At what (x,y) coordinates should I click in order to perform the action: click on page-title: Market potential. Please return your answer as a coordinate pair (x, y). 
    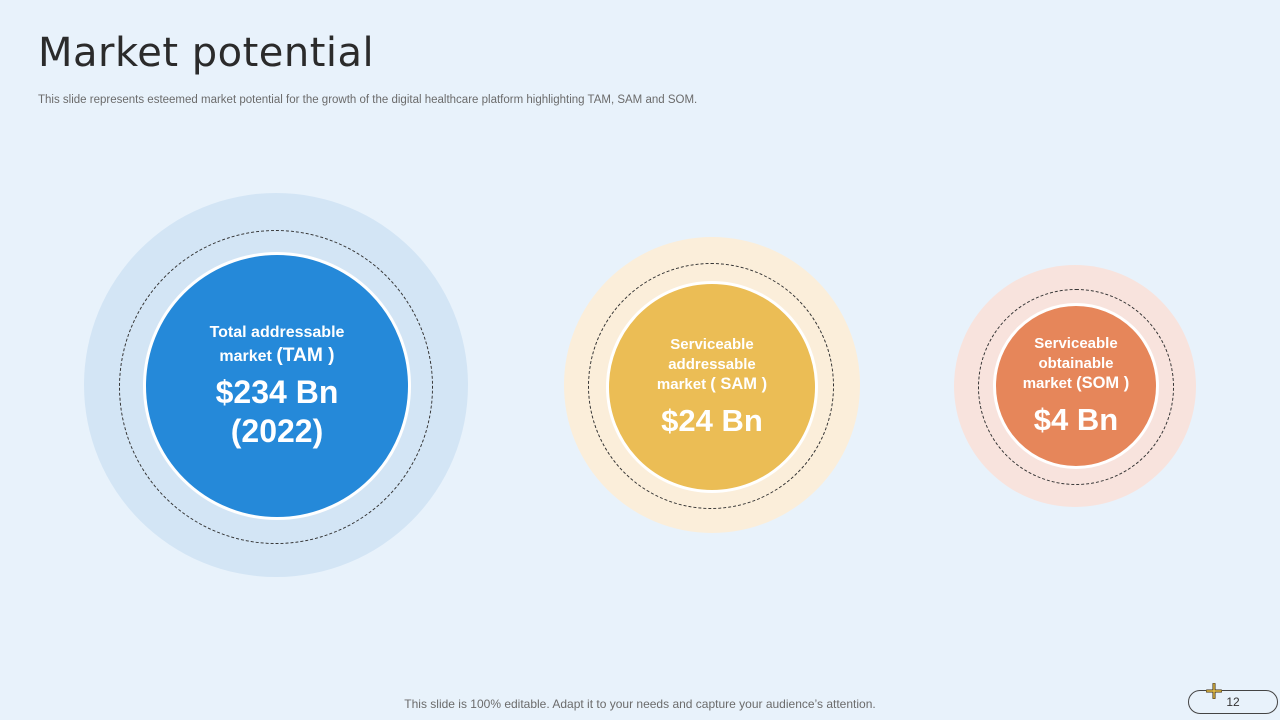
    Looking at the image, I should click on (206, 53).